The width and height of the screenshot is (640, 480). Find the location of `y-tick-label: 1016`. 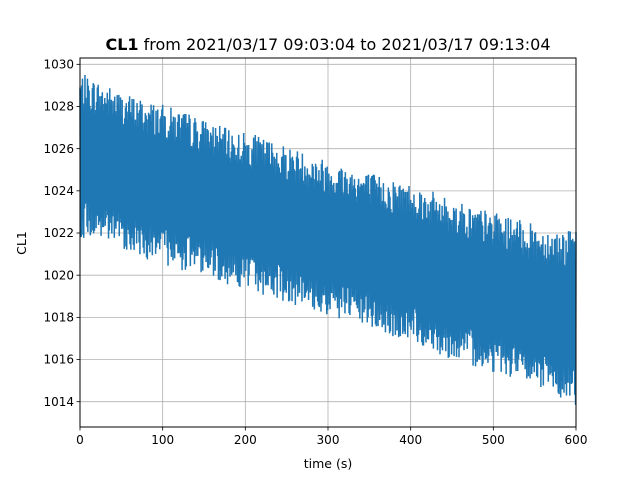

y-tick-label: 1016 is located at coordinates (58, 360).